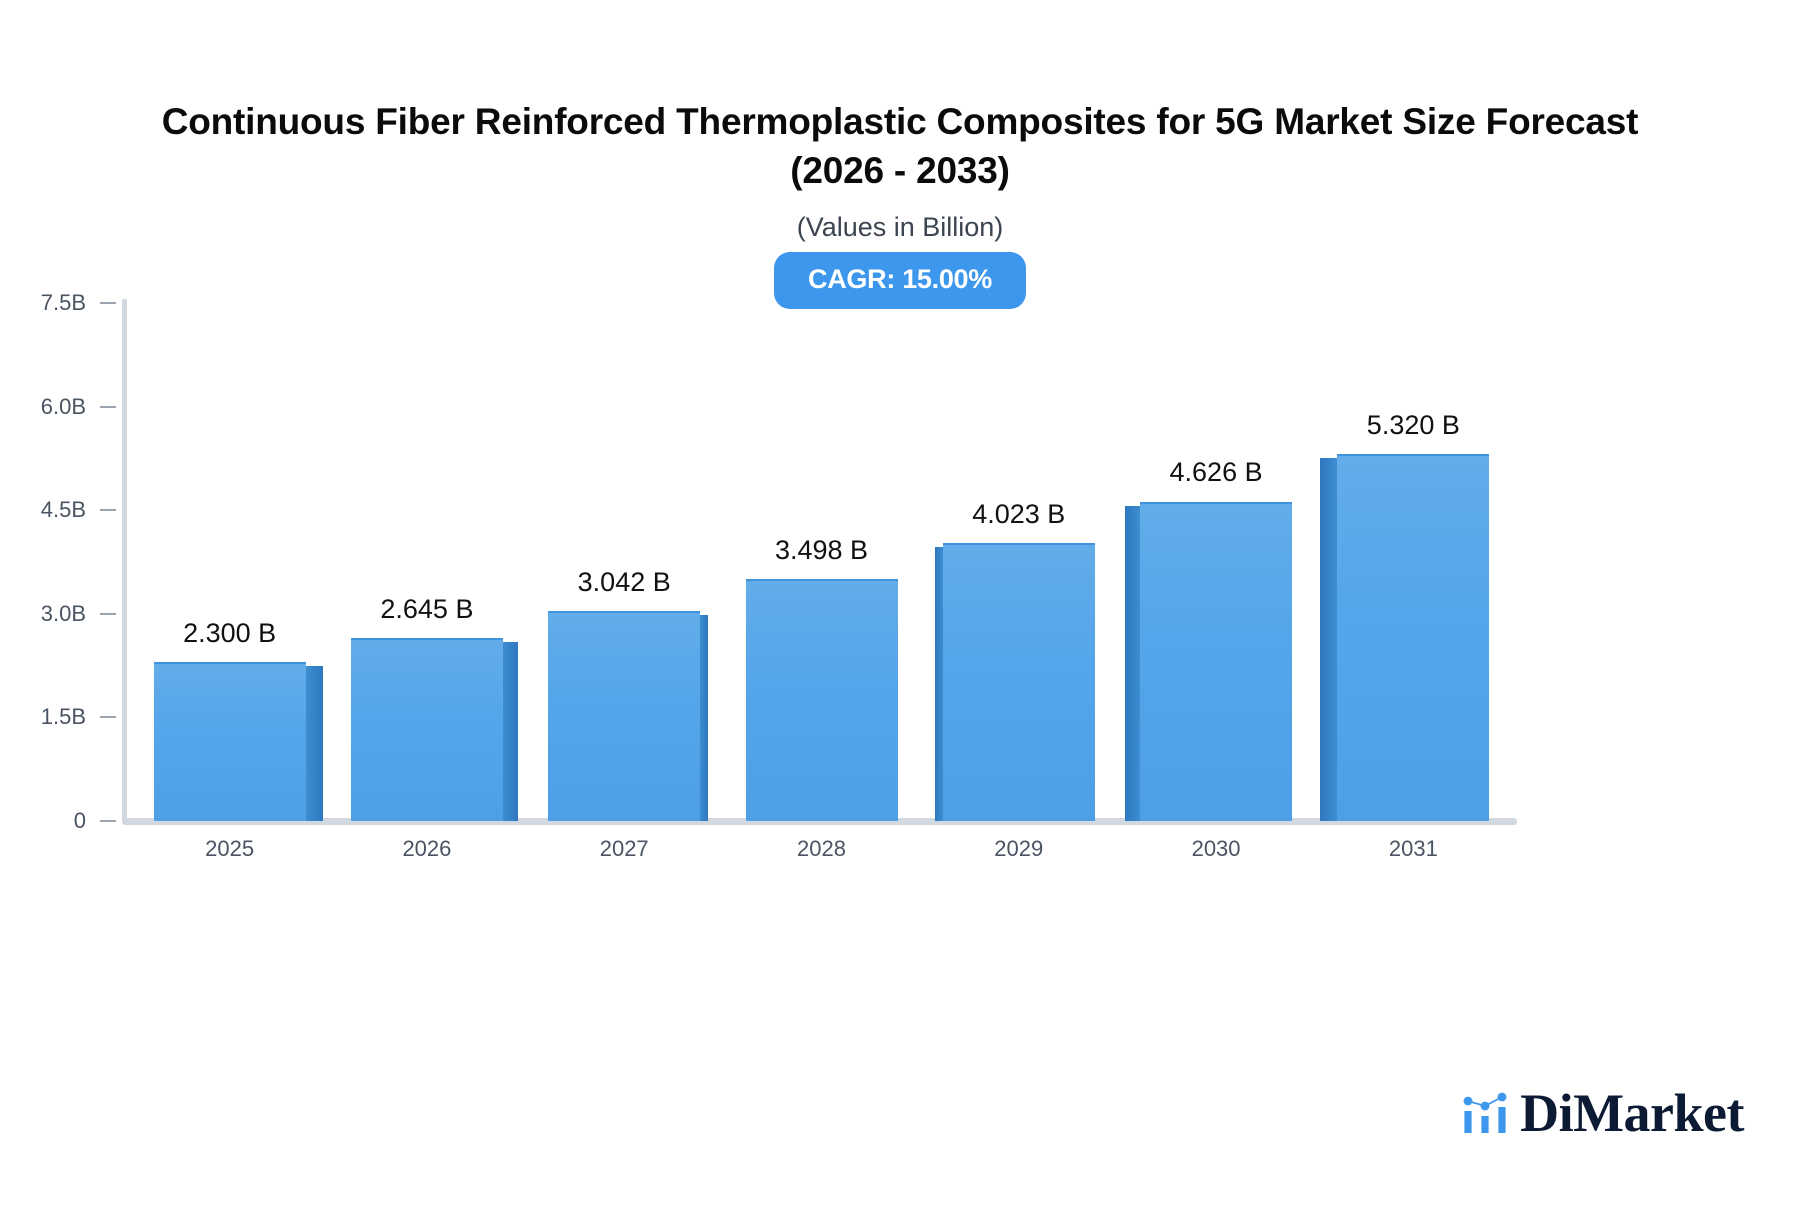 This screenshot has width=1800, height=1212. I want to click on x-tick-label: 2025, so click(230, 848).